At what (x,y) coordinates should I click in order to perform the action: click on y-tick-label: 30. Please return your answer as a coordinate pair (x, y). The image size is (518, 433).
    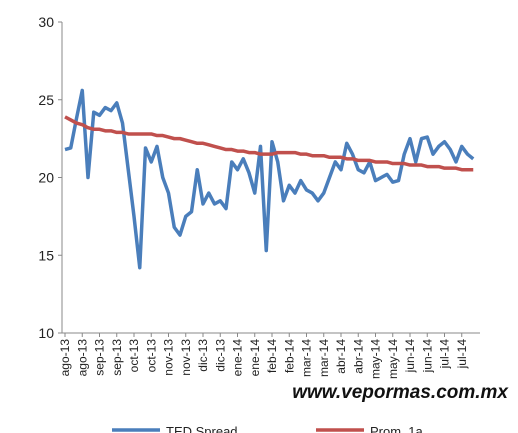
    Looking at the image, I should click on (46, 22).